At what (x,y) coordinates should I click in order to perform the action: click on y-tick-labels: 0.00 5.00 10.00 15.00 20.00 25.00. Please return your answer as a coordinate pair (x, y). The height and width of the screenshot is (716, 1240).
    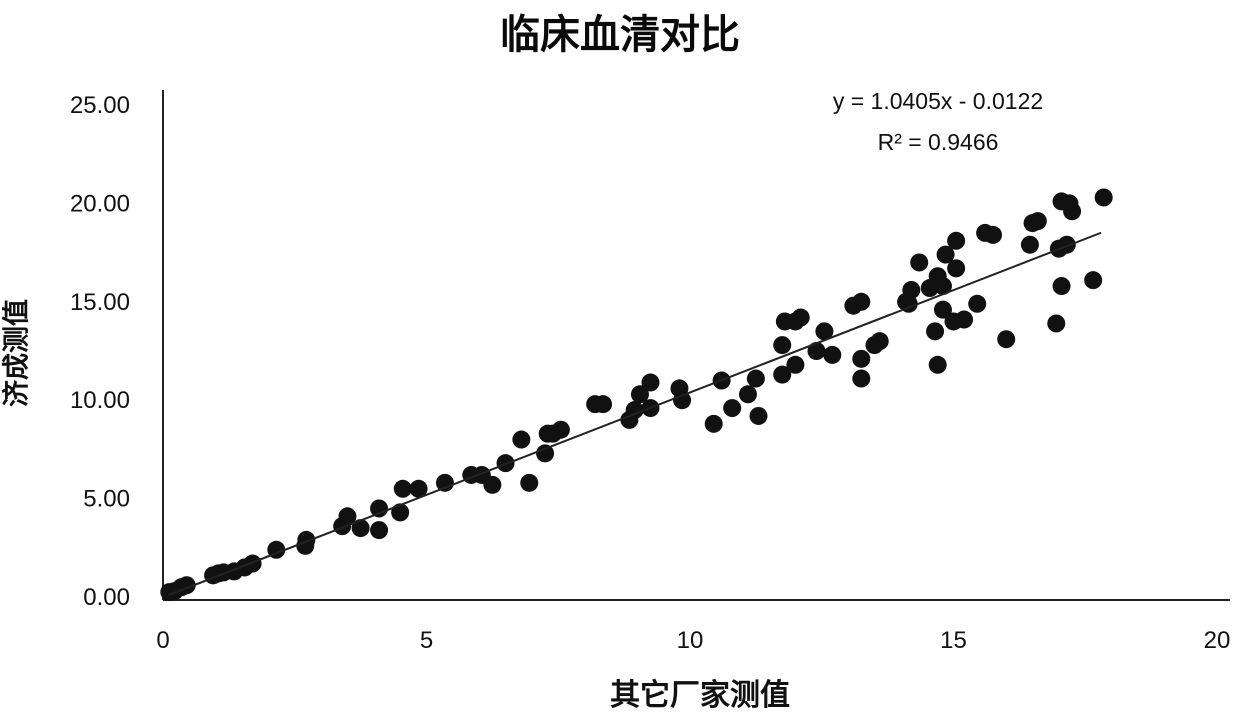
    Looking at the image, I should click on (100, 351).